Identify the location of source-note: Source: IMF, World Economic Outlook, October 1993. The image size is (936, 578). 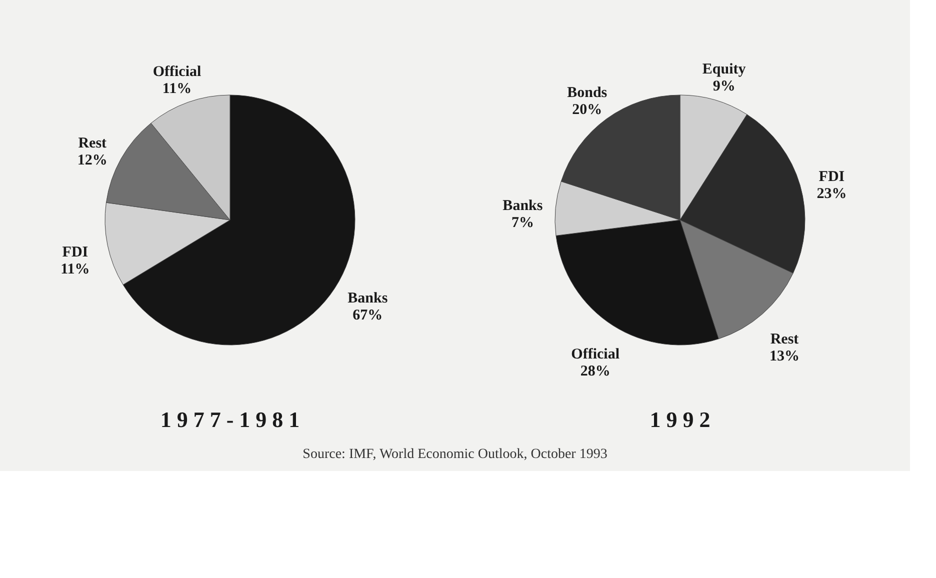
(455, 454).